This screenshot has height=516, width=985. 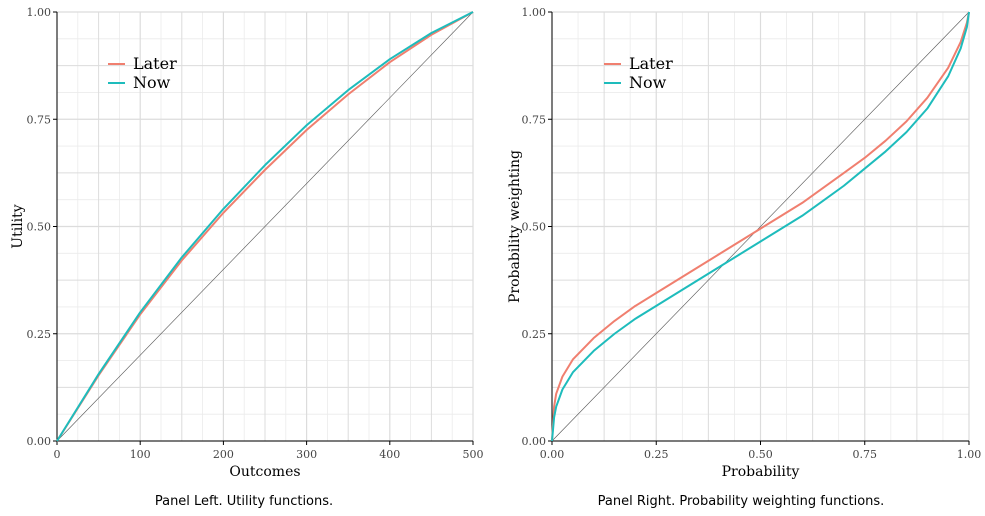 What do you see at coordinates (18, 226) in the screenshot?
I see `y-axis-title: Utility` at bounding box center [18, 226].